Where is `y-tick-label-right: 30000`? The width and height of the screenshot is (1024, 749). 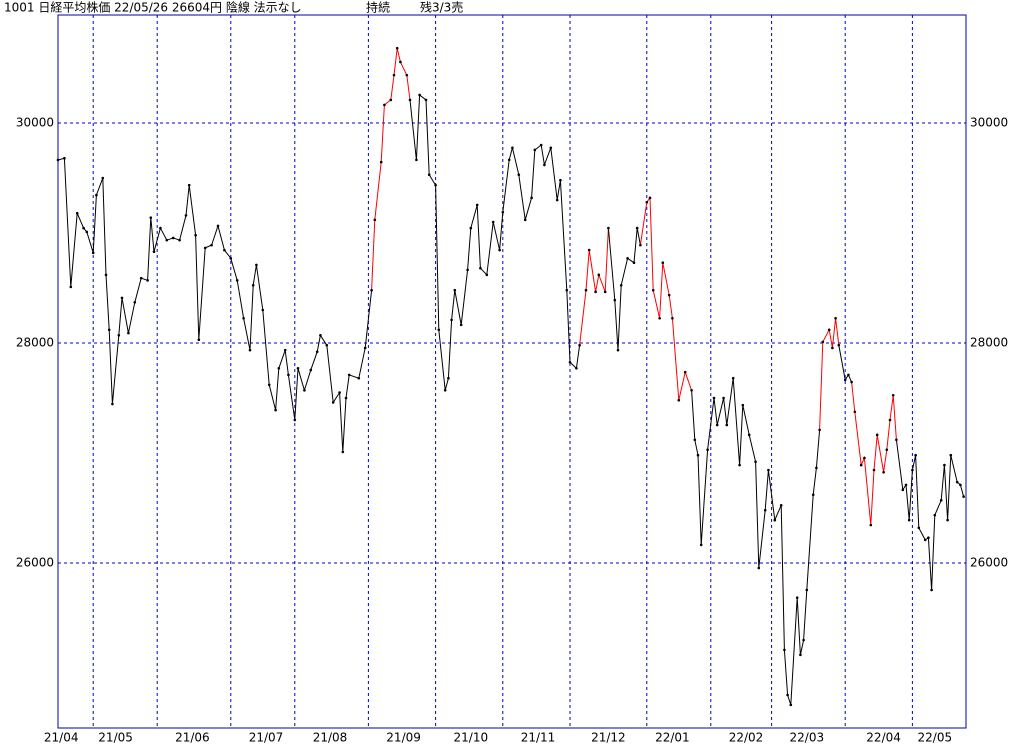 y-tick-label-right: 30000 is located at coordinates (989, 123).